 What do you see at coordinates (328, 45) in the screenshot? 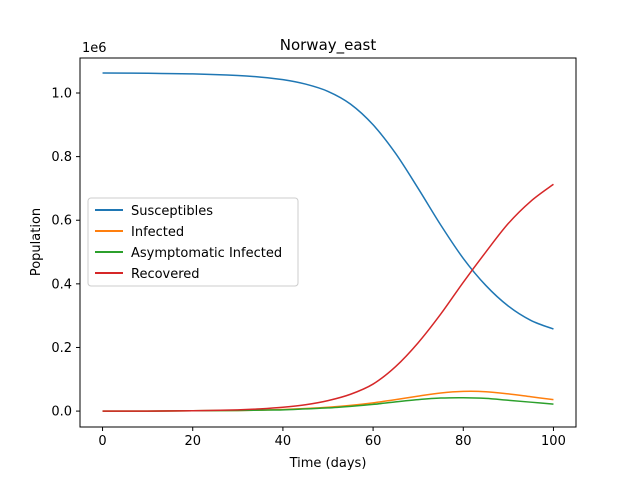
I see `chart-title: Norway_east` at bounding box center [328, 45].